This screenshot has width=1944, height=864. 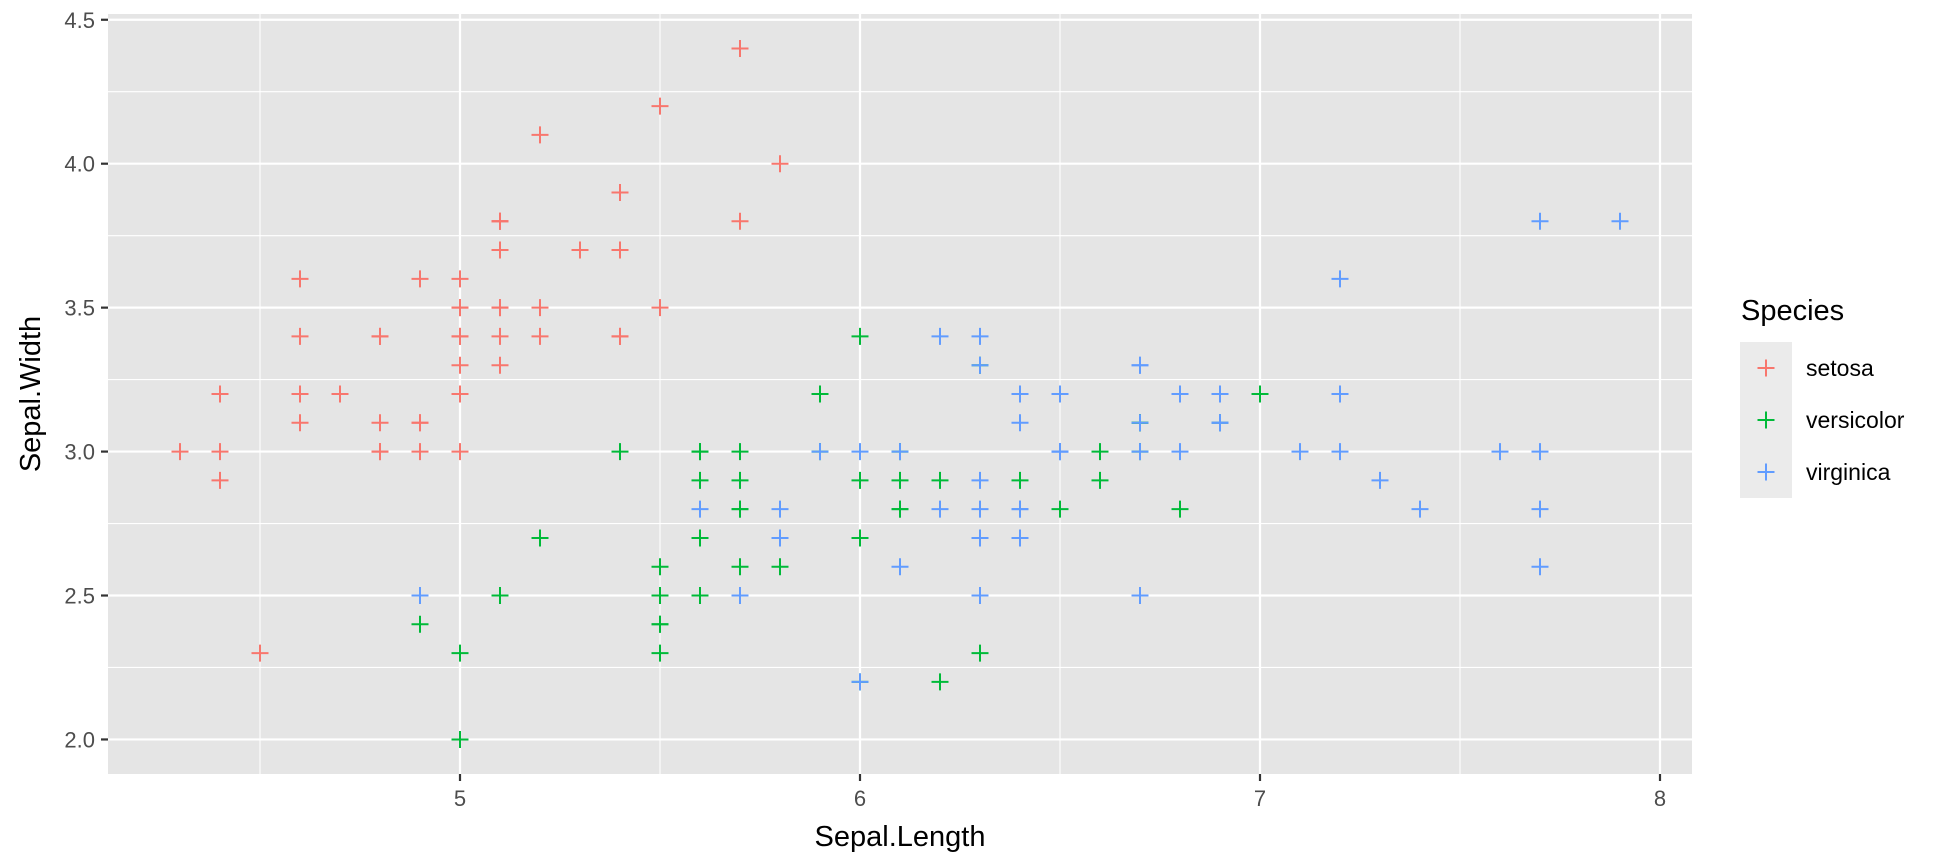 I want to click on y-tick-label: 2.5, so click(x=79, y=596).